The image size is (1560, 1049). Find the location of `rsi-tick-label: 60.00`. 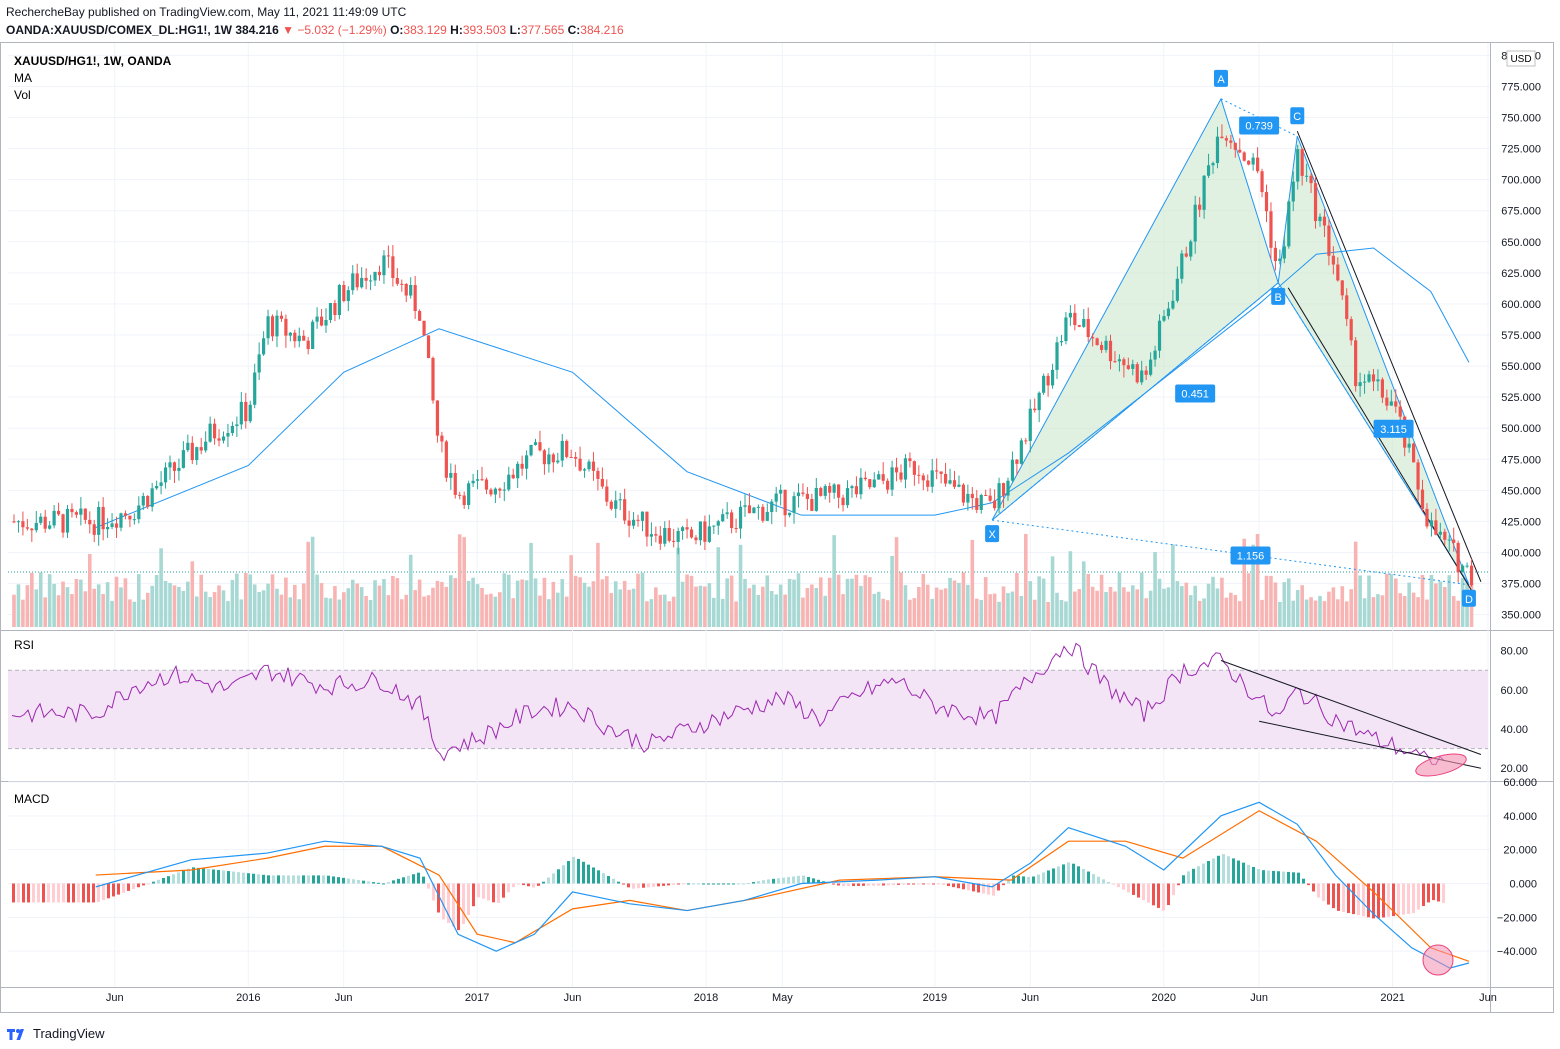

rsi-tick-label: 60.00 is located at coordinates (1514, 691).